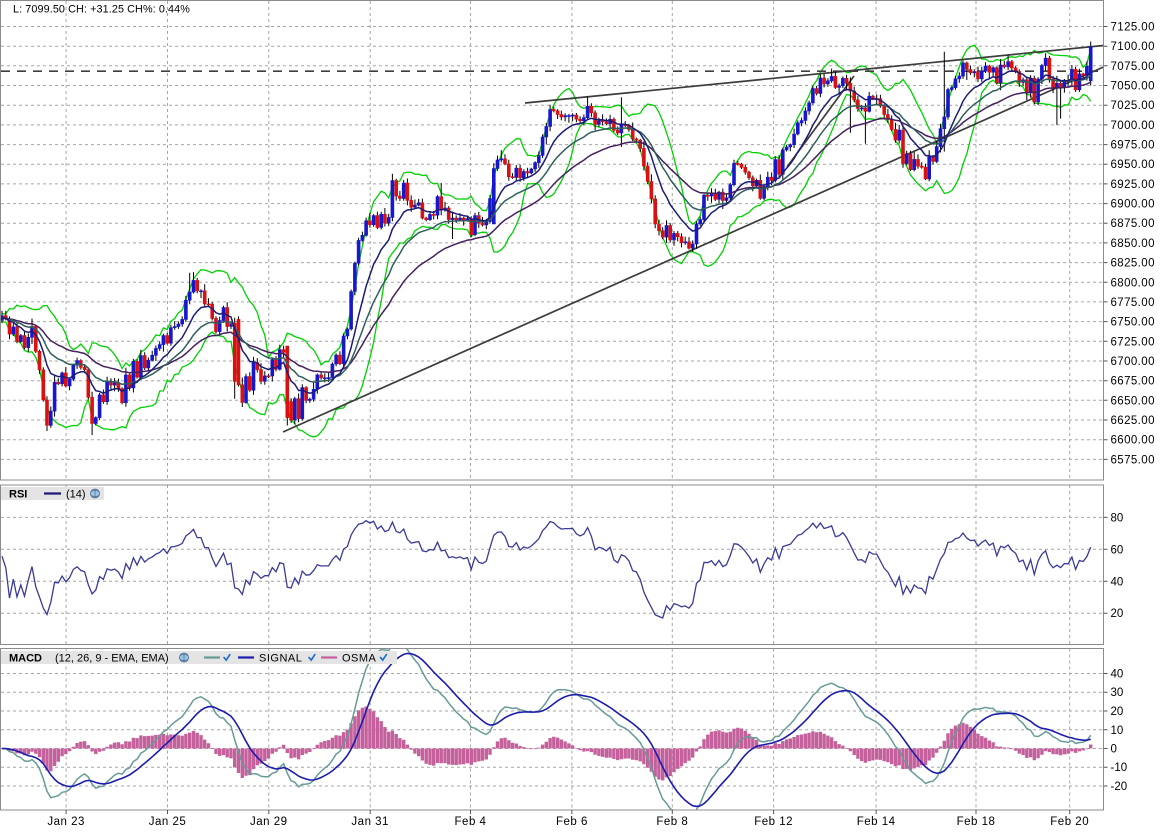  Describe the element at coordinates (280, 659) in the screenshot. I see `svg-text: SIGNAL` at that location.